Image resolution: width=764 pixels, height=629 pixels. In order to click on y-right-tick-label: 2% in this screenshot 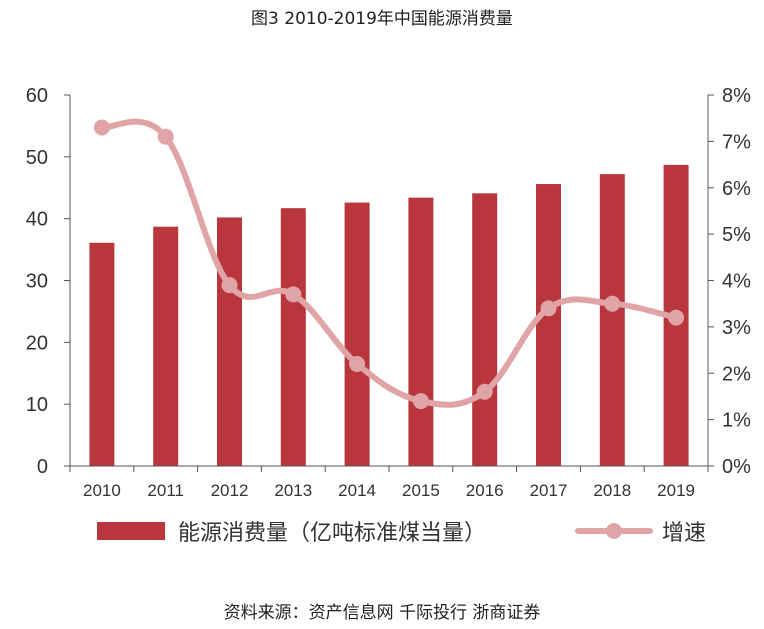, I will do `click(736, 374)`.